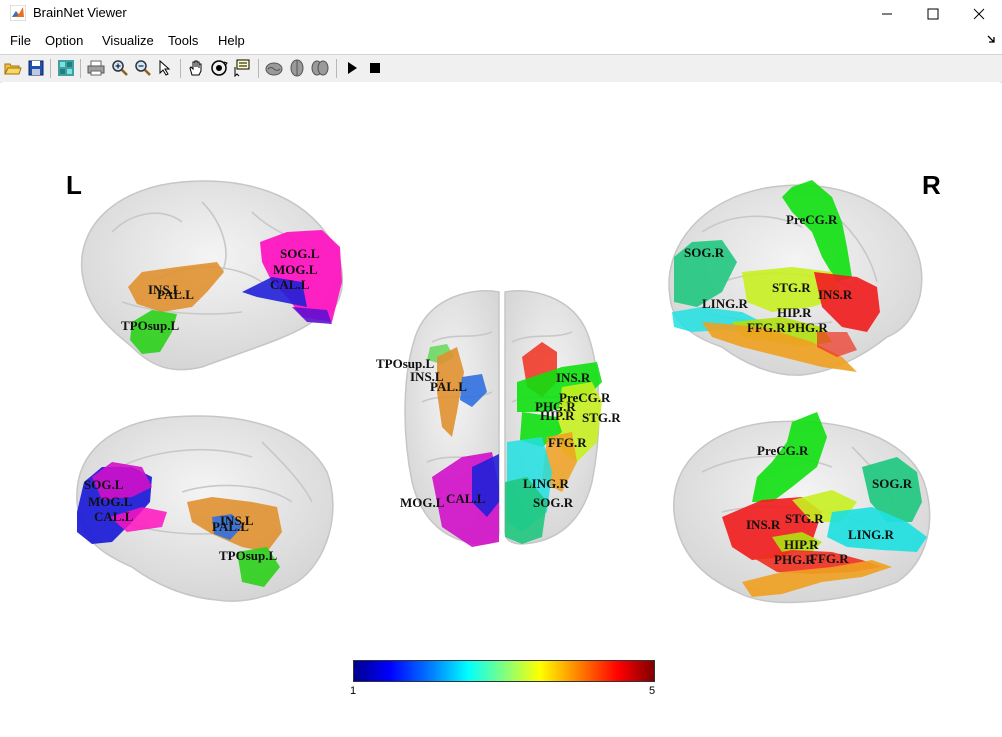 The image size is (1002, 737). I want to click on rotate-3d-icon, so click(219, 68).